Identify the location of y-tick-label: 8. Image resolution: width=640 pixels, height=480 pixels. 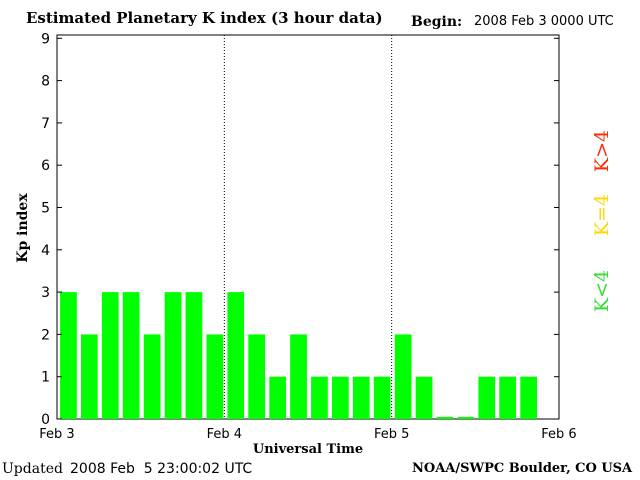
(45, 82).